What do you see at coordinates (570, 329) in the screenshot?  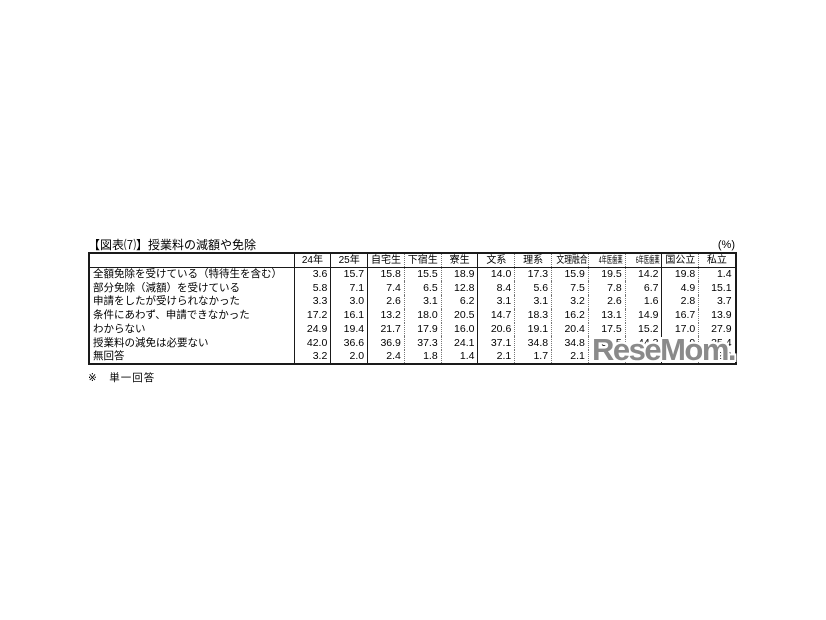 I see `value-cell: 20.4` at bounding box center [570, 329].